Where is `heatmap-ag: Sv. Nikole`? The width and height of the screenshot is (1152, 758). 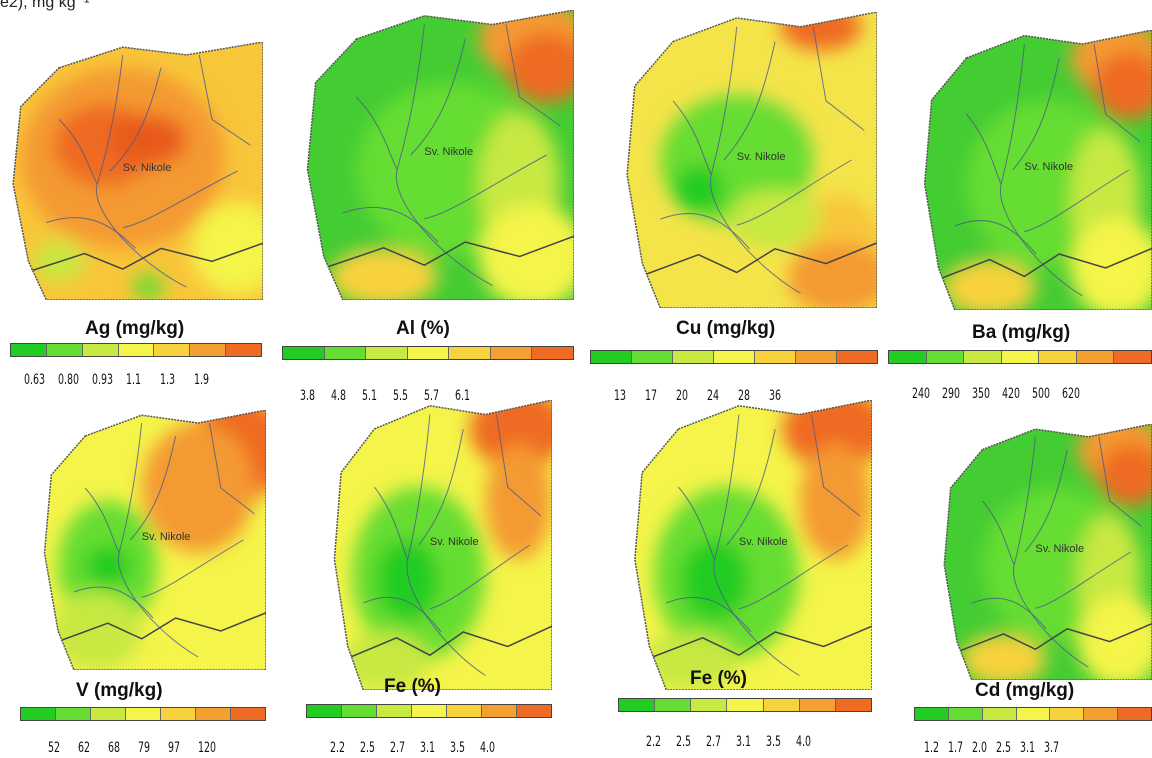
heatmap-ag: Sv. Nikole is located at coordinates (135, 171).